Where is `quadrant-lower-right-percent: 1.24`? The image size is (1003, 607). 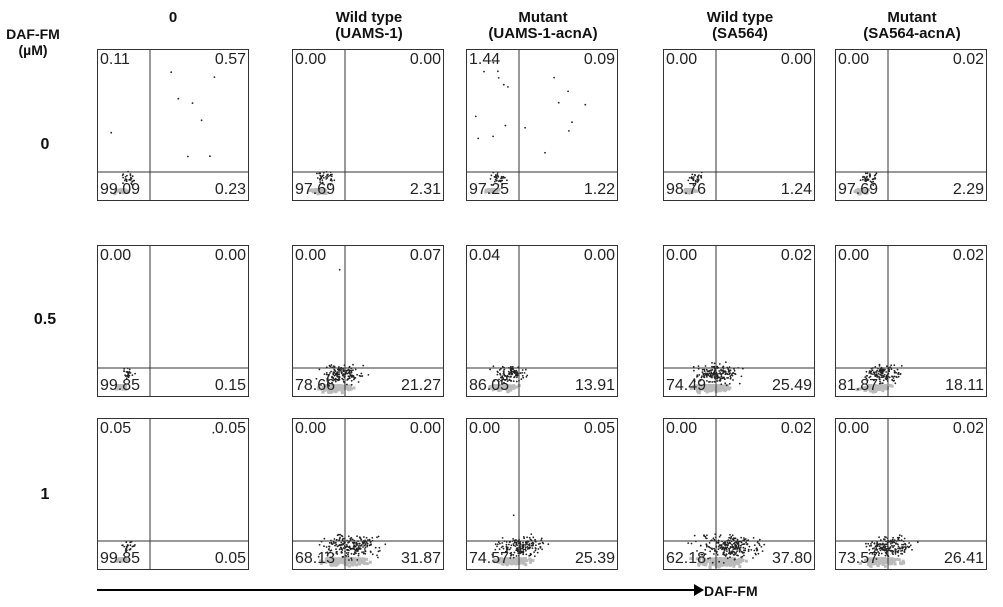
quadrant-lower-right-percent: 1.24 is located at coordinates (796, 189).